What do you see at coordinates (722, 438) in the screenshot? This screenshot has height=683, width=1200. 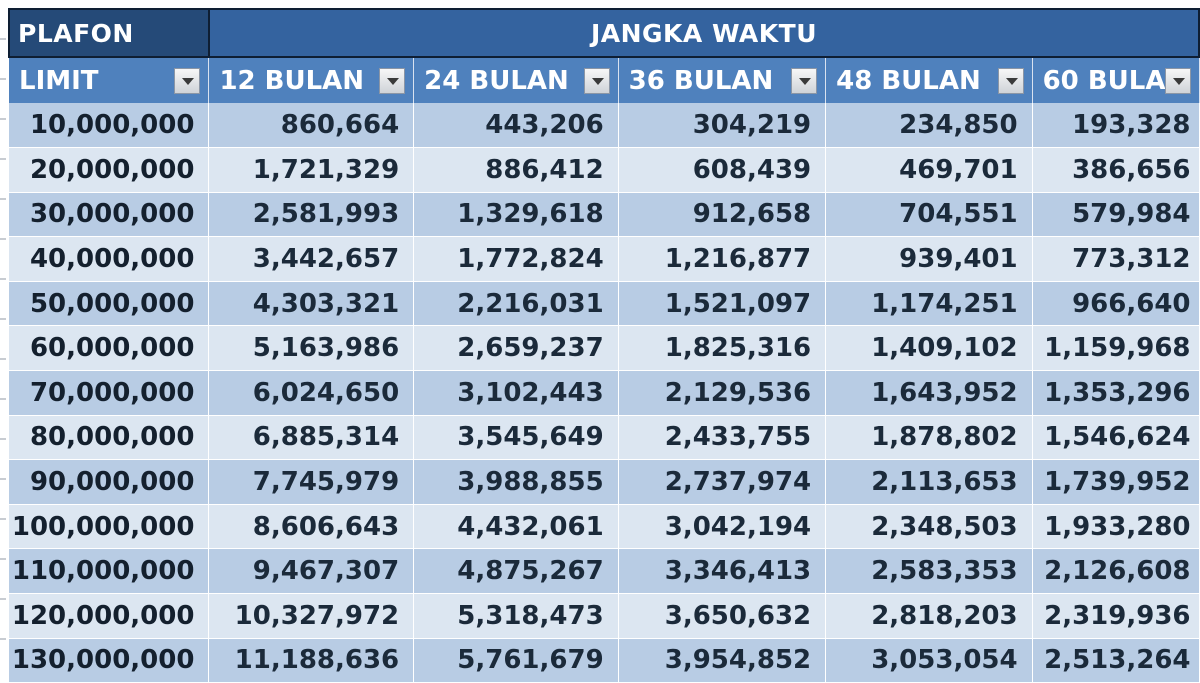 I see `installment-cell: 2,433,755` at bounding box center [722, 438].